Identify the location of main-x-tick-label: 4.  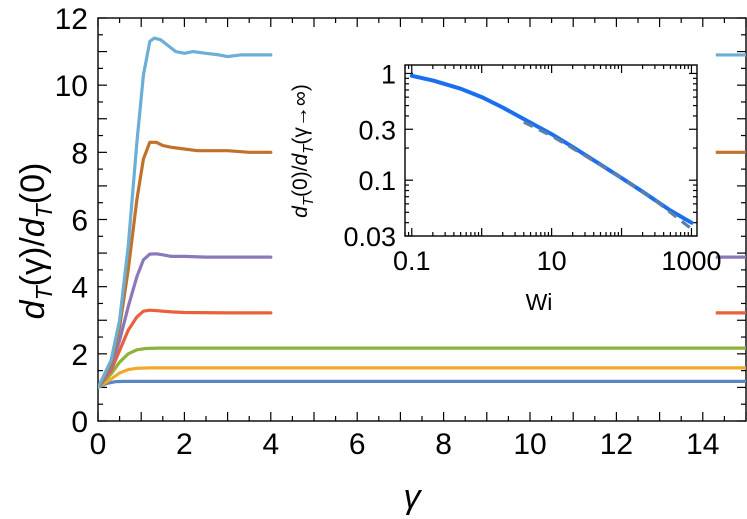
(270, 444).